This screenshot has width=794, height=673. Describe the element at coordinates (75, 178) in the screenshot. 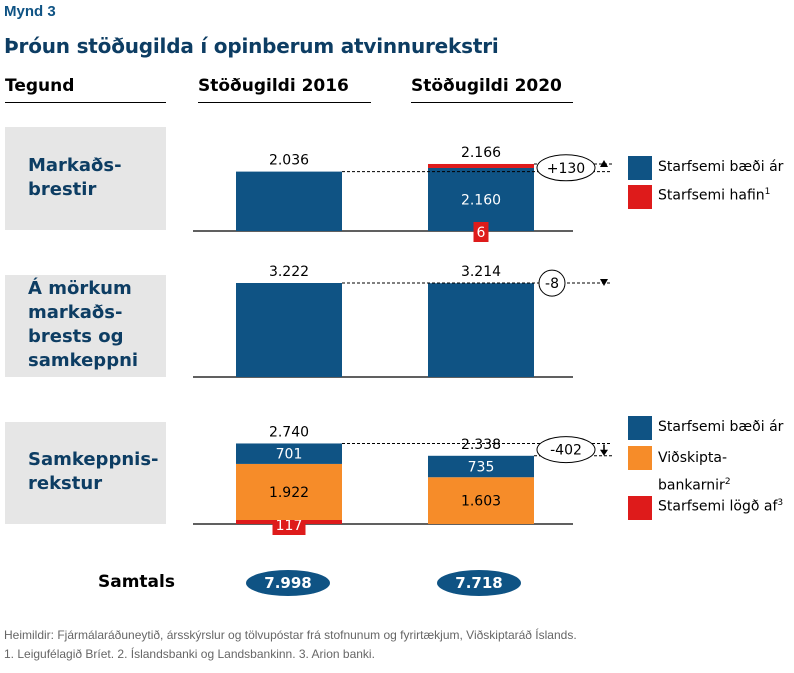

I see `category-label-markadsbrestir: Markaðs- brestir` at that location.